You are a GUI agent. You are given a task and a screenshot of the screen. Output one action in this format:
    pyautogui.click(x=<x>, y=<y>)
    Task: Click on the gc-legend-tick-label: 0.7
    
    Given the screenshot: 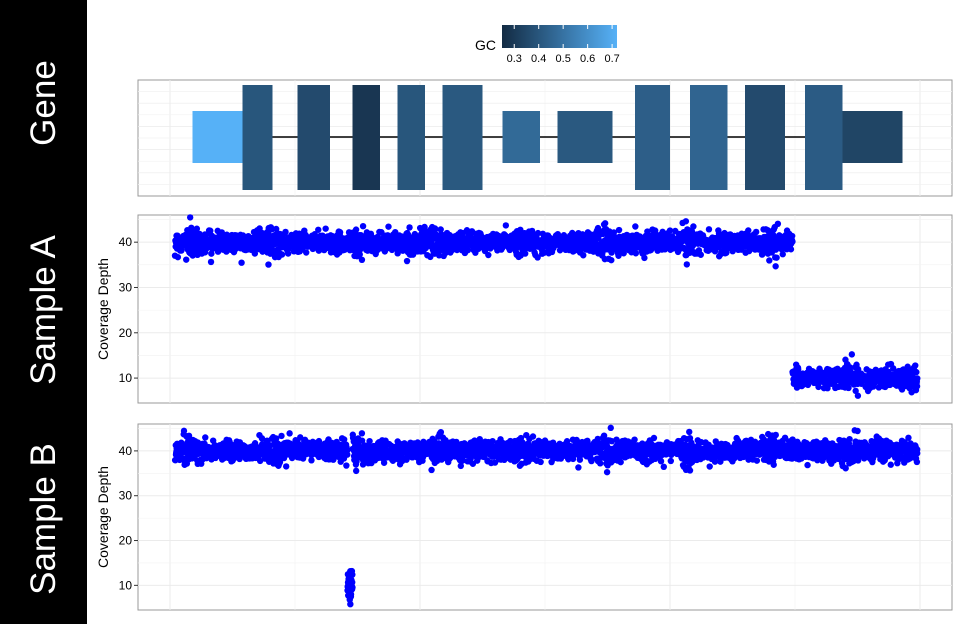 What is the action you would take?
    pyautogui.click(x=611, y=59)
    